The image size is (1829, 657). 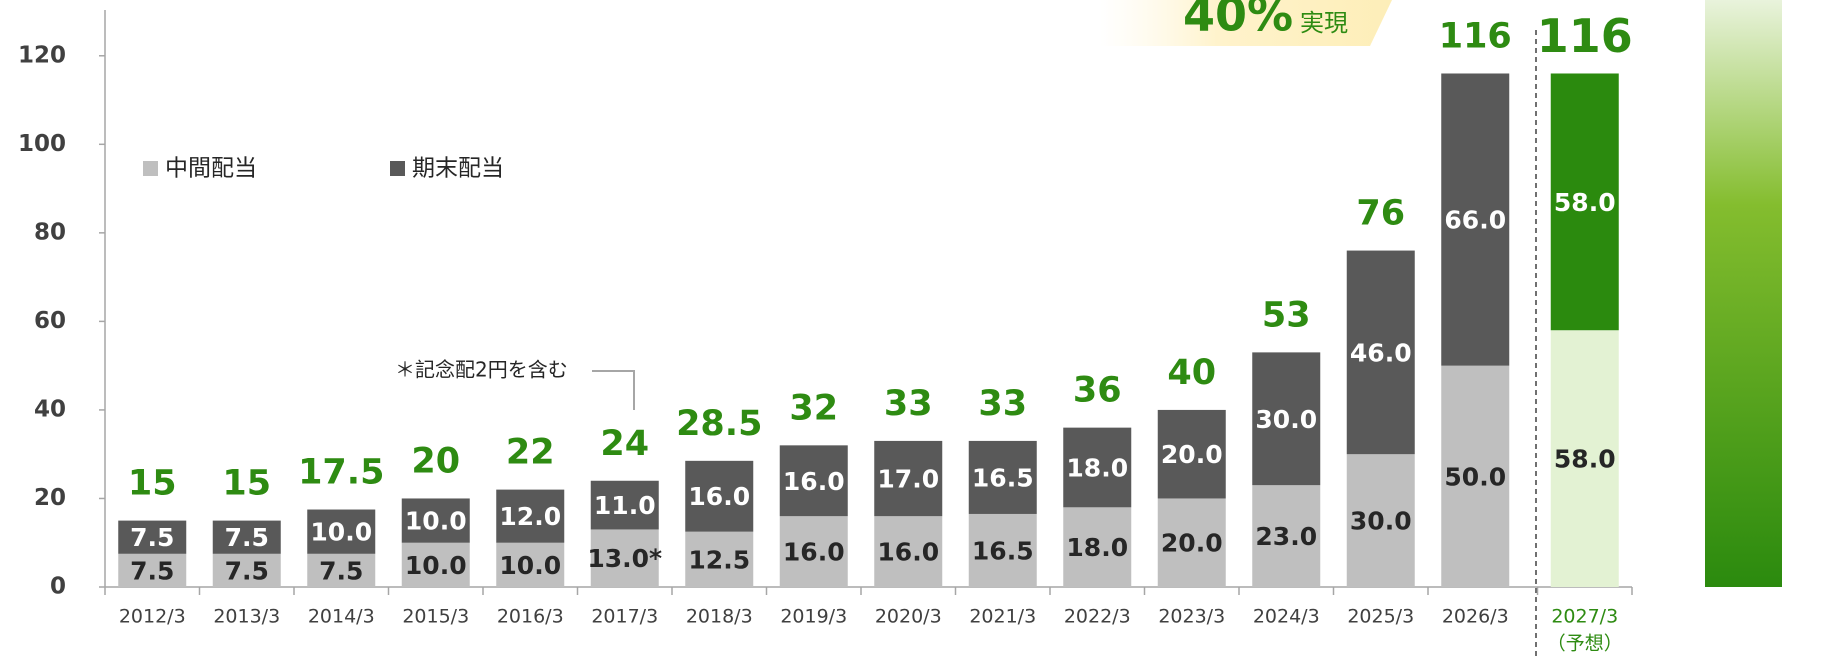 I want to click on value-label: 46.0, so click(x=1381, y=352).